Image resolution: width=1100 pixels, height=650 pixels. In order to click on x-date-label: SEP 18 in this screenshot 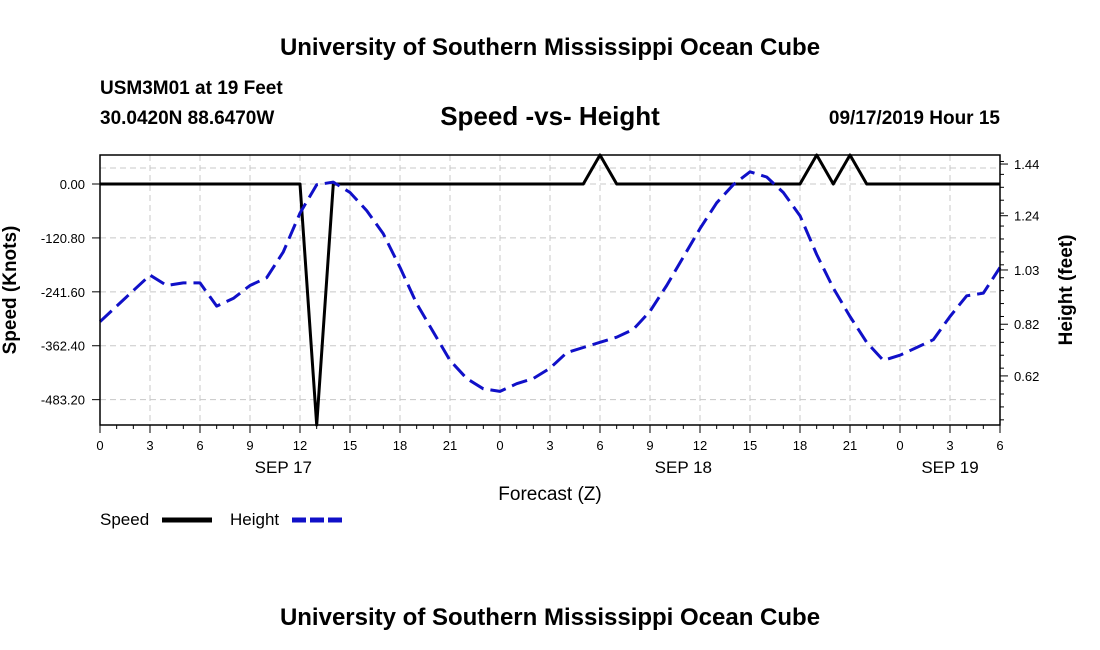, I will do `click(683, 467)`.